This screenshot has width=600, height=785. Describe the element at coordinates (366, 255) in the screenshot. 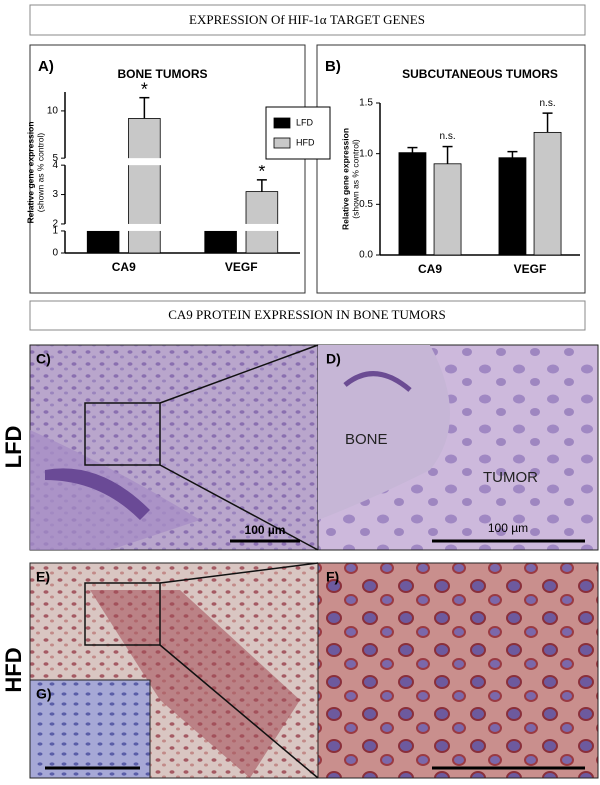

I see `y-tick-label: 0.0` at that location.